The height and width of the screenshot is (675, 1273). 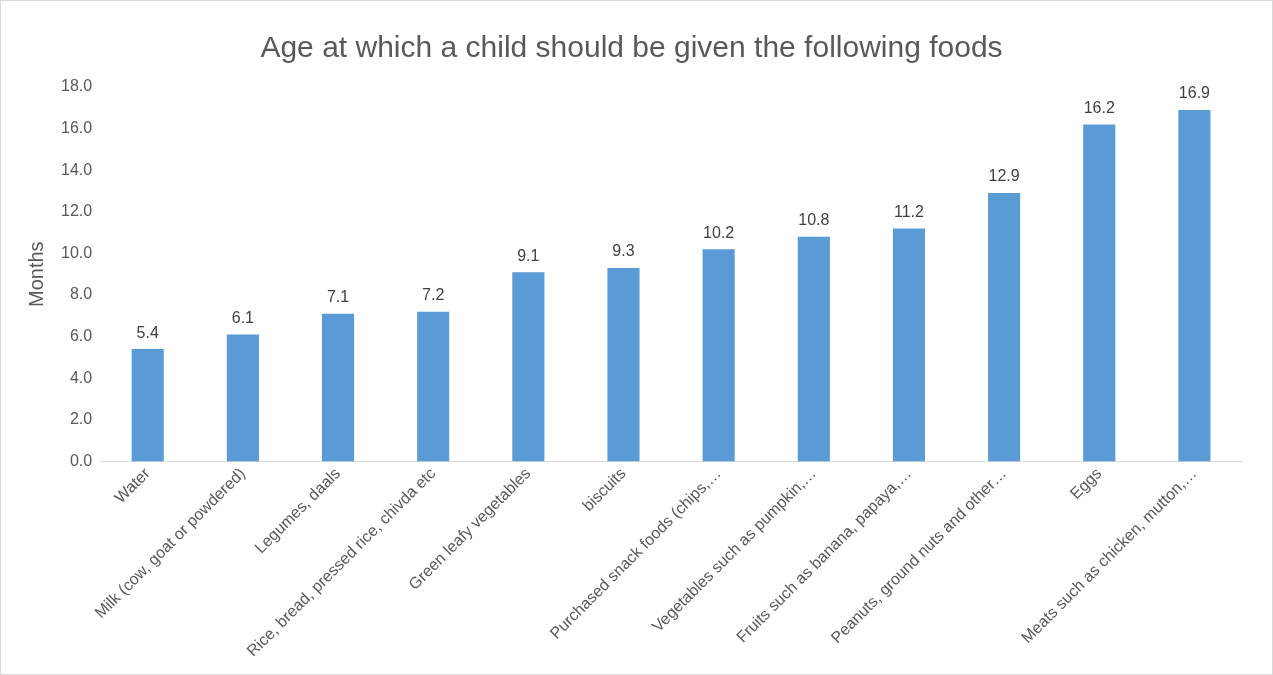 I want to click on data-label: 10.2, so click(x=719, y=232).